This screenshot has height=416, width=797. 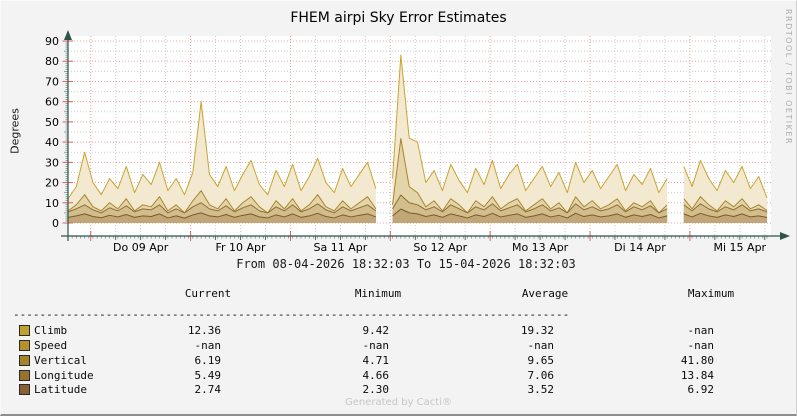 What do you see at coordinates (208, 293) in the screenshot?
I see `legend-header-current: Current` at bounding box center [208, 293].